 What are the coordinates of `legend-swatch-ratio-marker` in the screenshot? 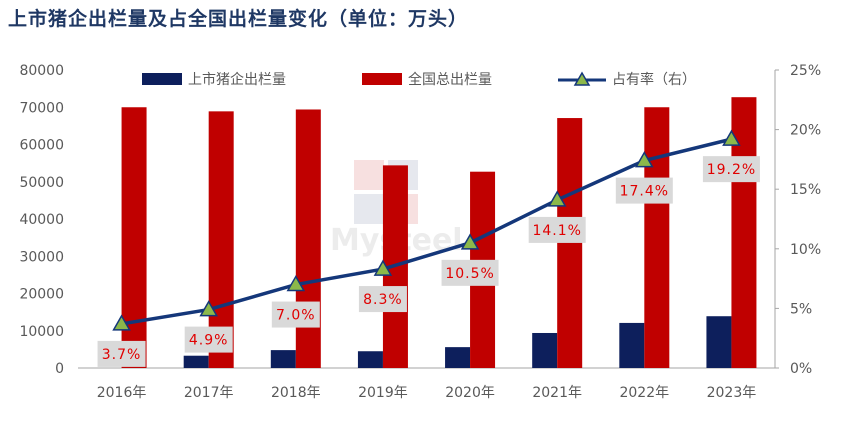 It's located at (582, 78).